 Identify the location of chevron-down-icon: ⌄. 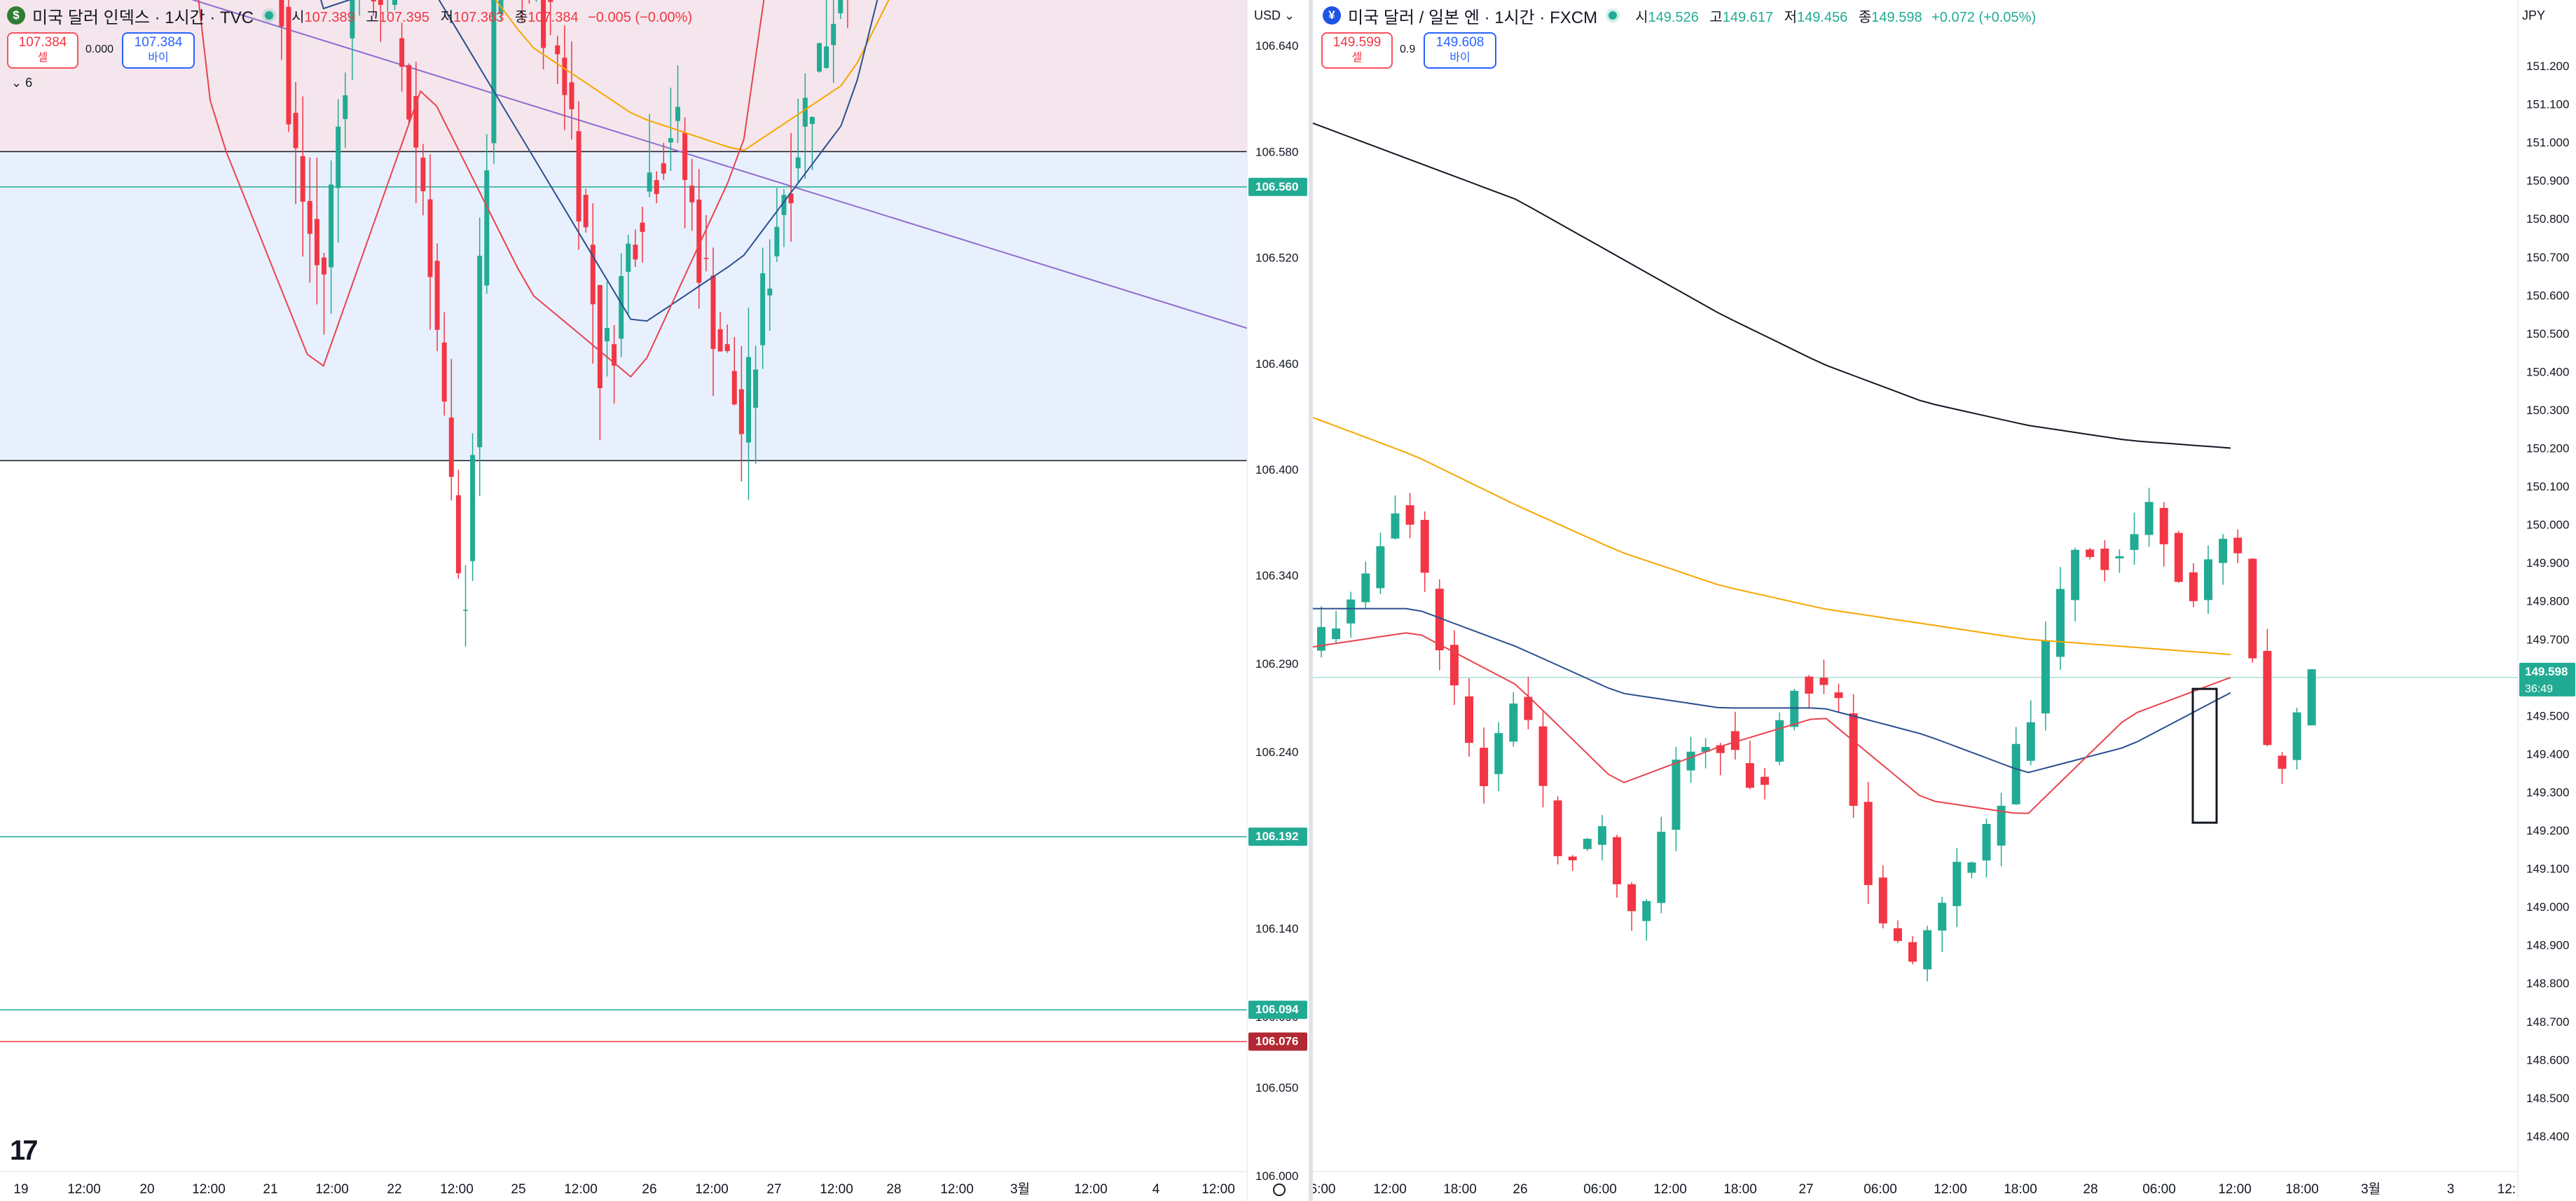
(1289, 15).